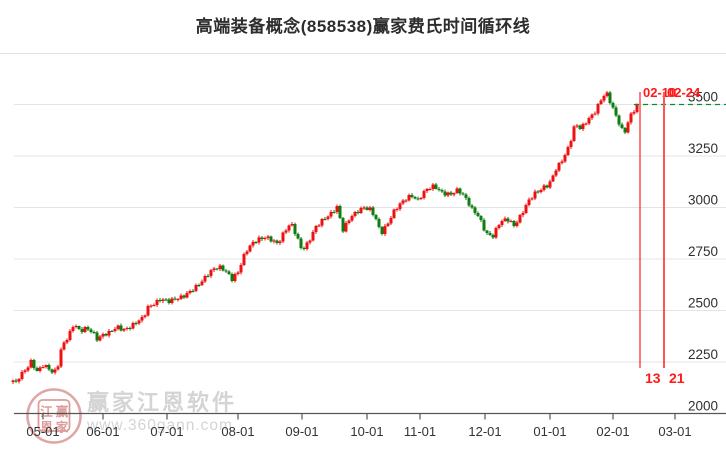 The width and height of the screenshot is (726, 450). I want to click on watermark: 江赢恩 家 赢家江恩软件 www.360gann.com, so click(130, 416).